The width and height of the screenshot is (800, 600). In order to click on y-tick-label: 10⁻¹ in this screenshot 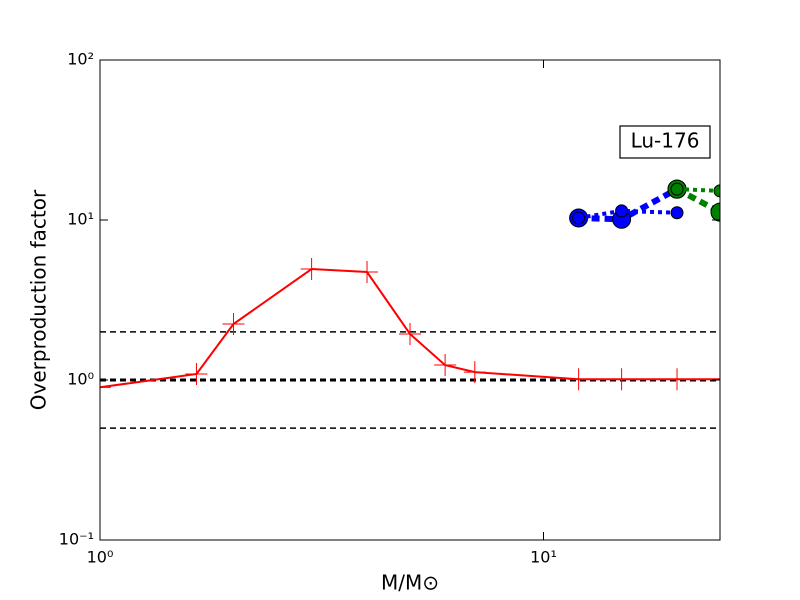, I will do `click(76, 539)`.